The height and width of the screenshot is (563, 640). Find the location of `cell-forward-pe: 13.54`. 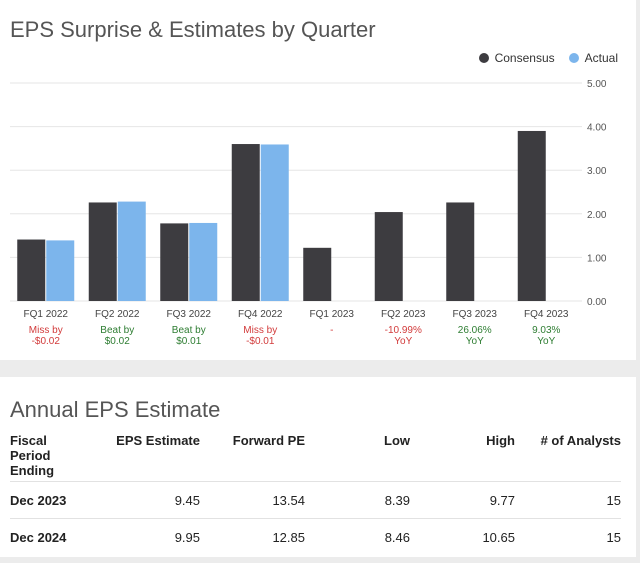

cell-forward-pe: 13.54 is located at coordinates (252, 500).